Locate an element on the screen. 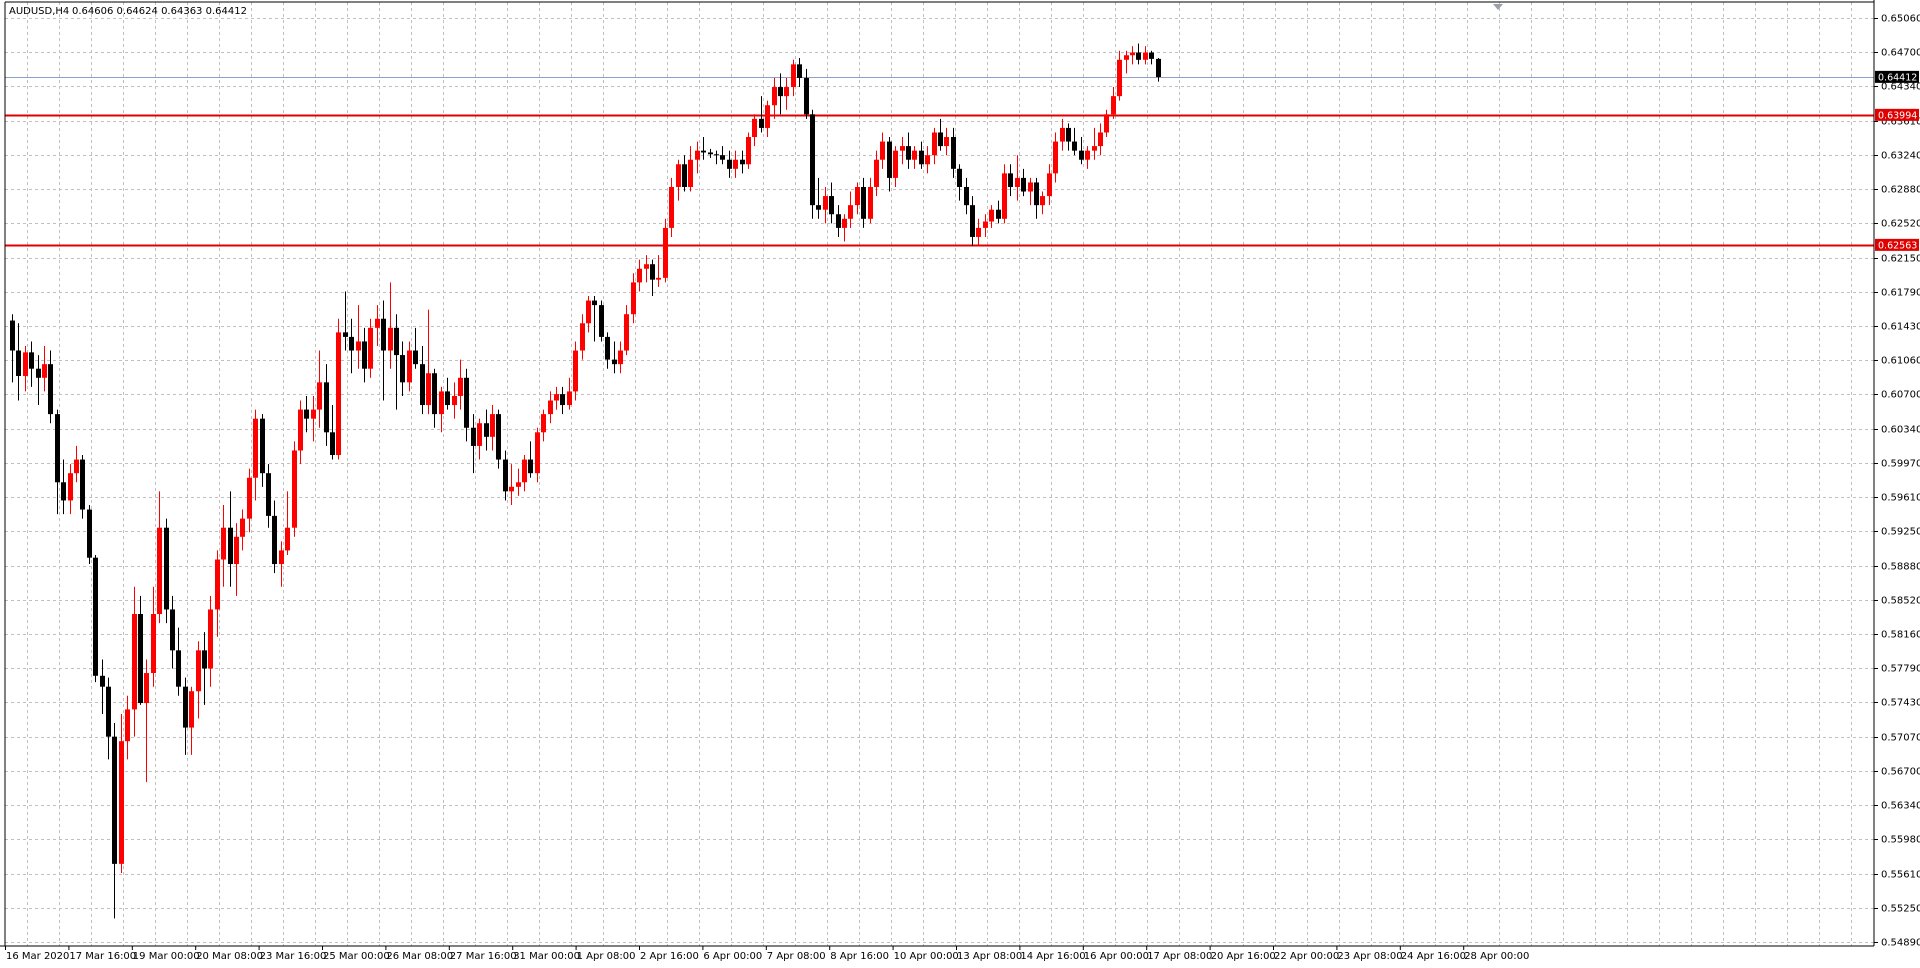 This screenshot has height=968, width=1920. price-tick-label: 0.60340 is located at coordinates (1900, 430).